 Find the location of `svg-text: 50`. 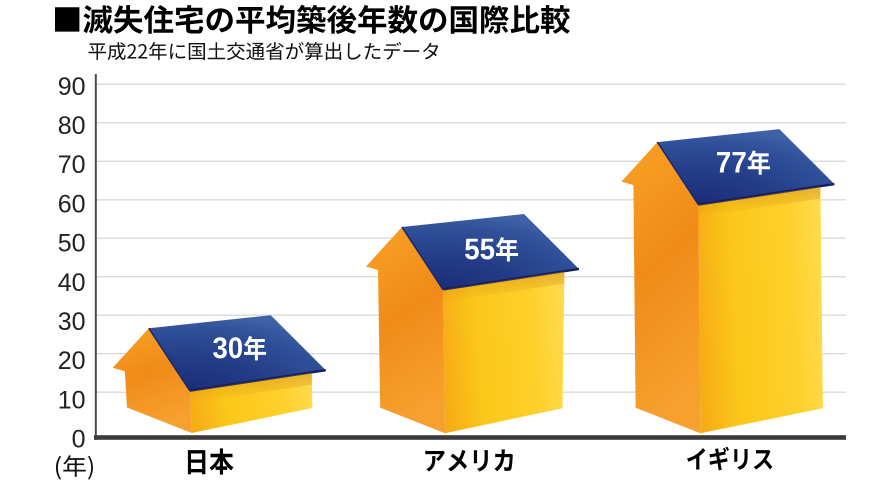

svg-text: 50 is located at coordinates (72, 244).